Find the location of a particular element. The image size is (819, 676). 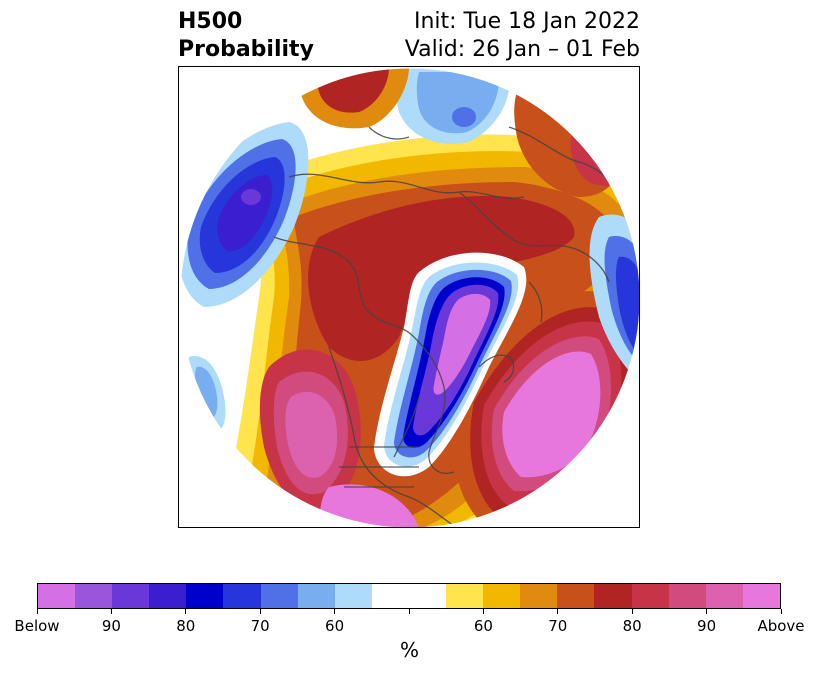

colorbar-tick-label: Below is located at coordinates (37, 626).